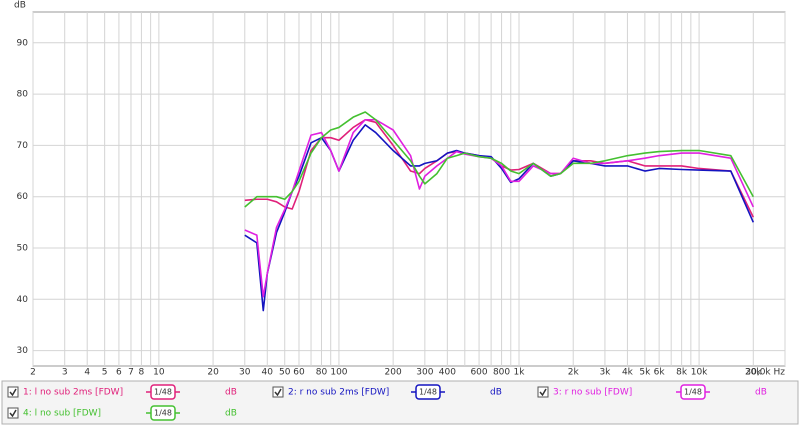  What do you see at coordinates (245, 373) in the screenshot?
I see `x-tick-label: 30` at bounding box center [245, 373].